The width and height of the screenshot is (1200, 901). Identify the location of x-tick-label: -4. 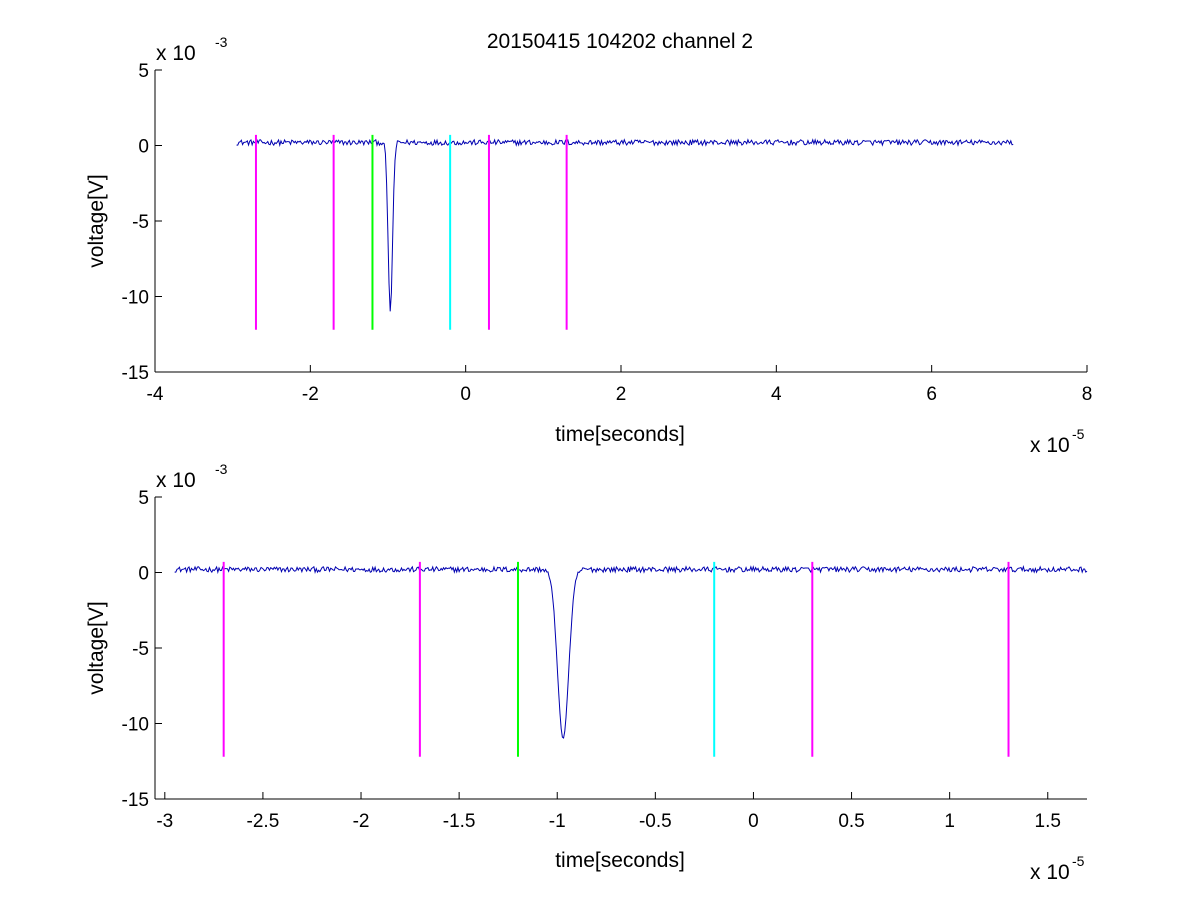
(155, 394).